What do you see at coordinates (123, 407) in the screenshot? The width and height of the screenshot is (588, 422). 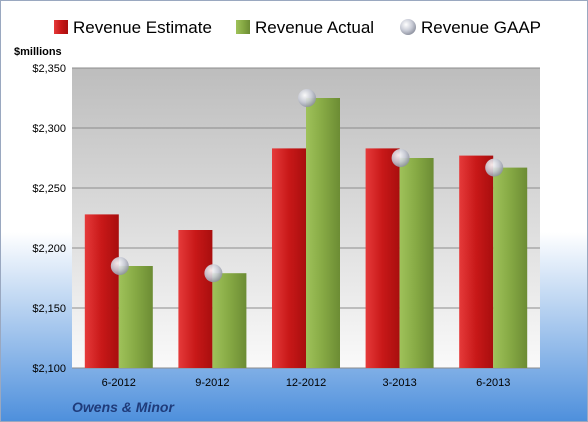 I see `company-name: Owens & Minor` at bounding box center [123, 407].